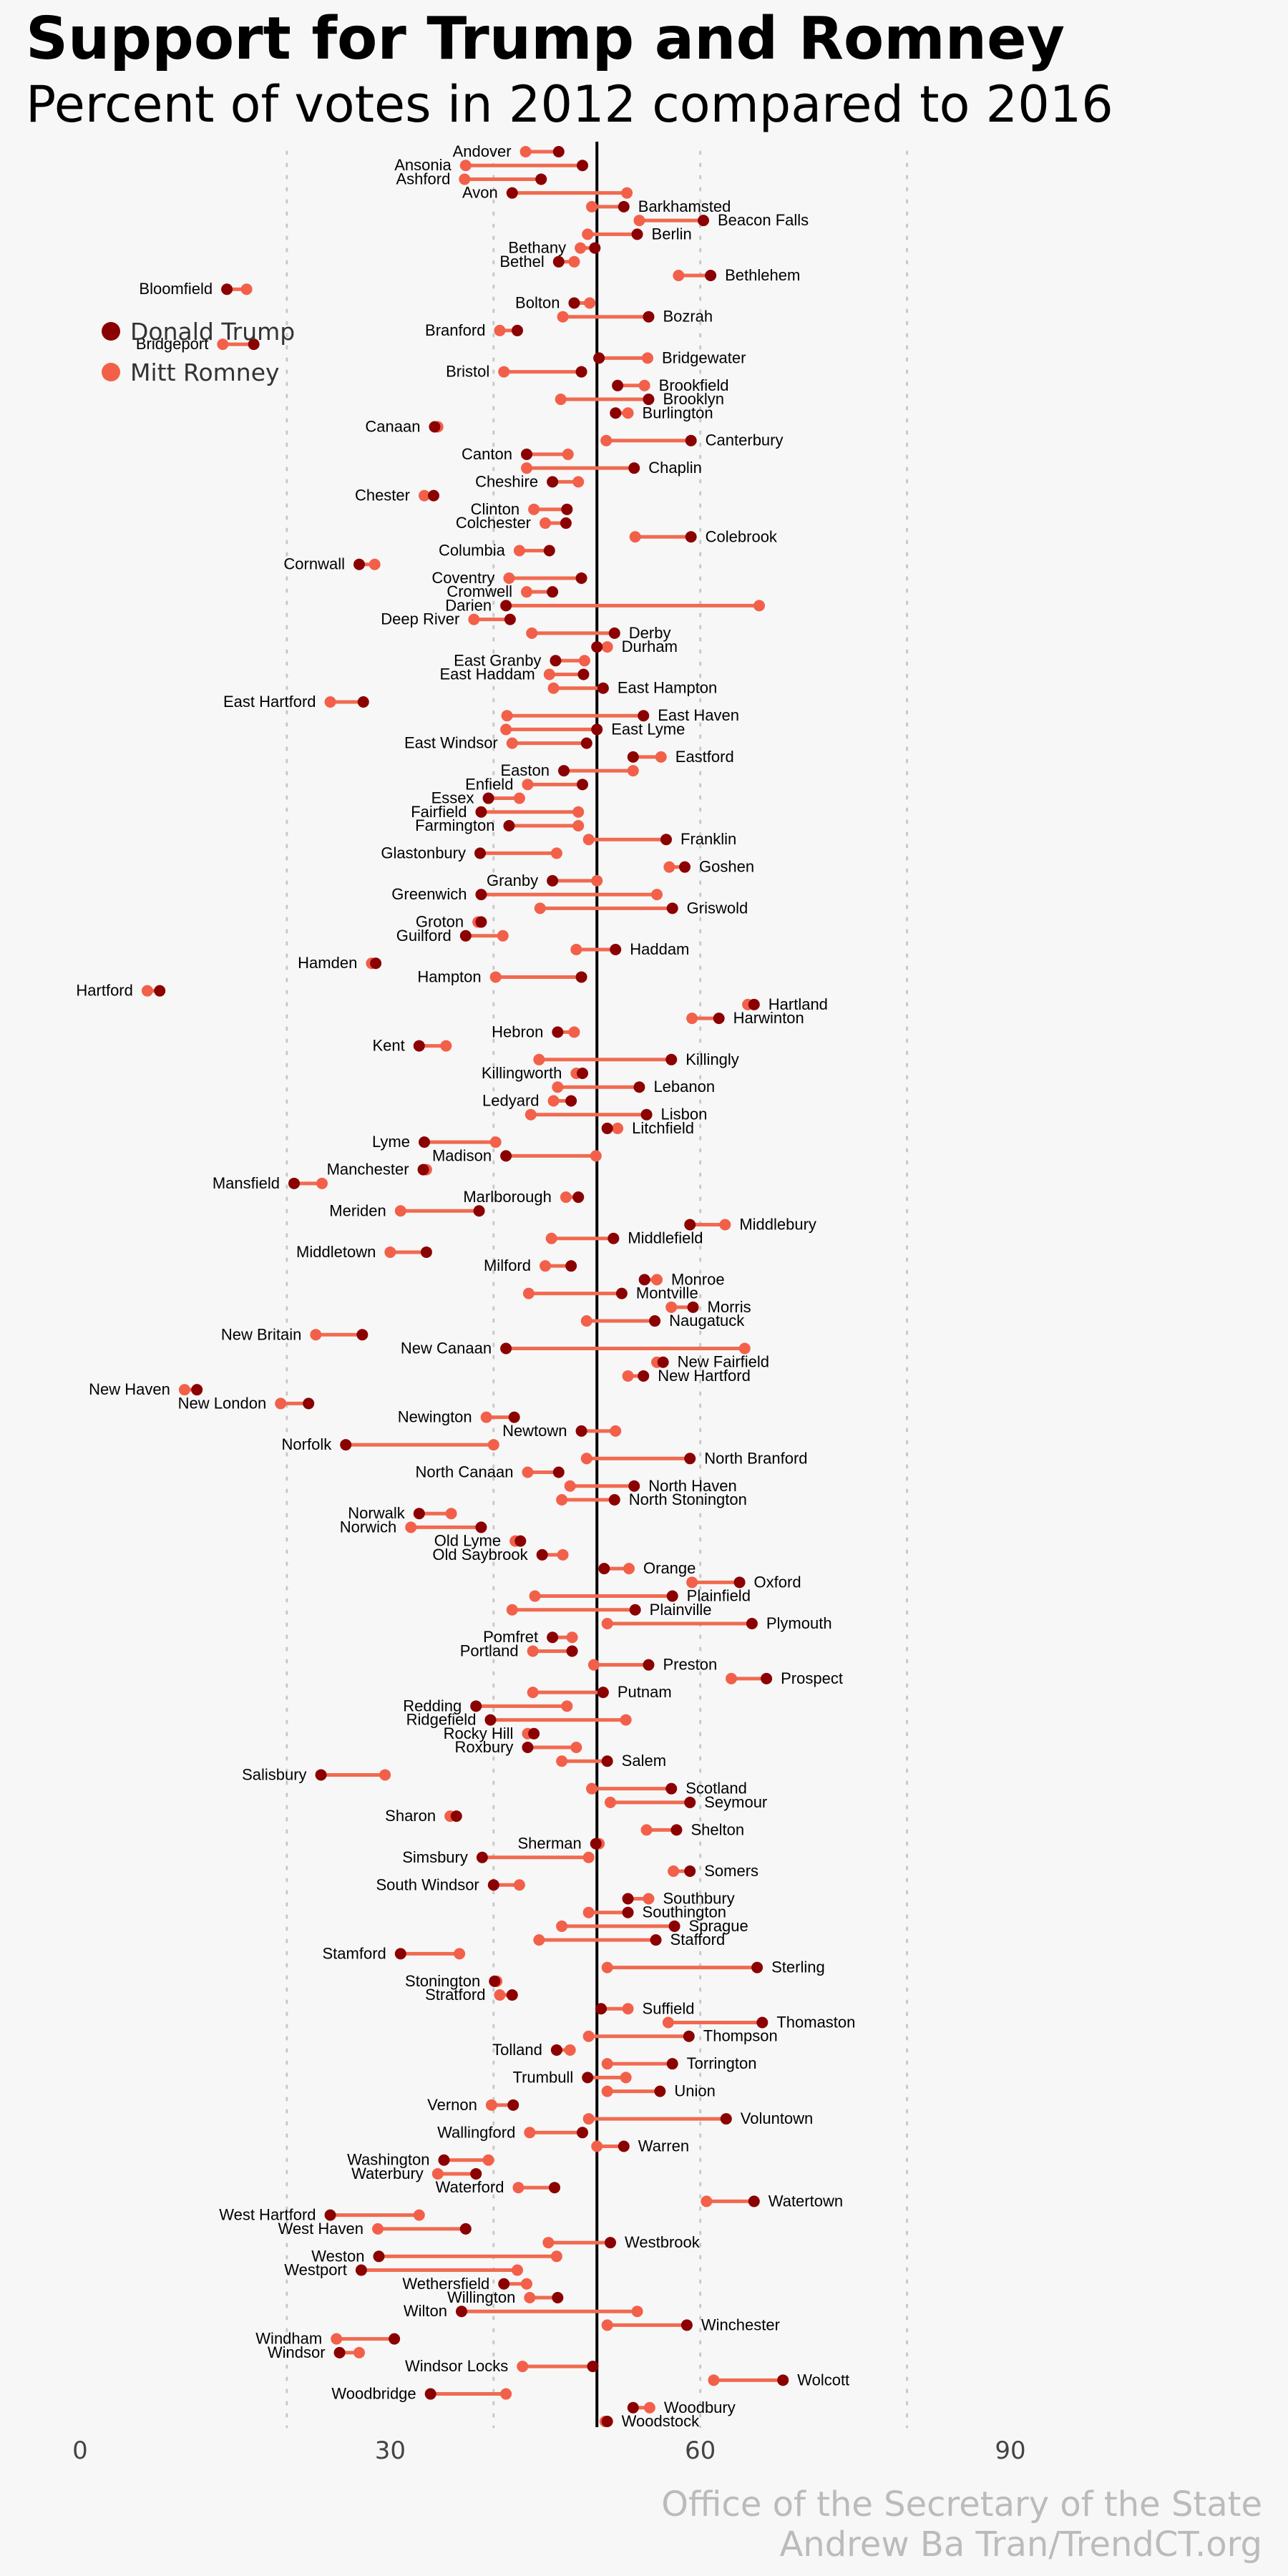  Describe the element at coordinates (718, 1926) in the screenshot. I see `town-label: Sprague` at that location.